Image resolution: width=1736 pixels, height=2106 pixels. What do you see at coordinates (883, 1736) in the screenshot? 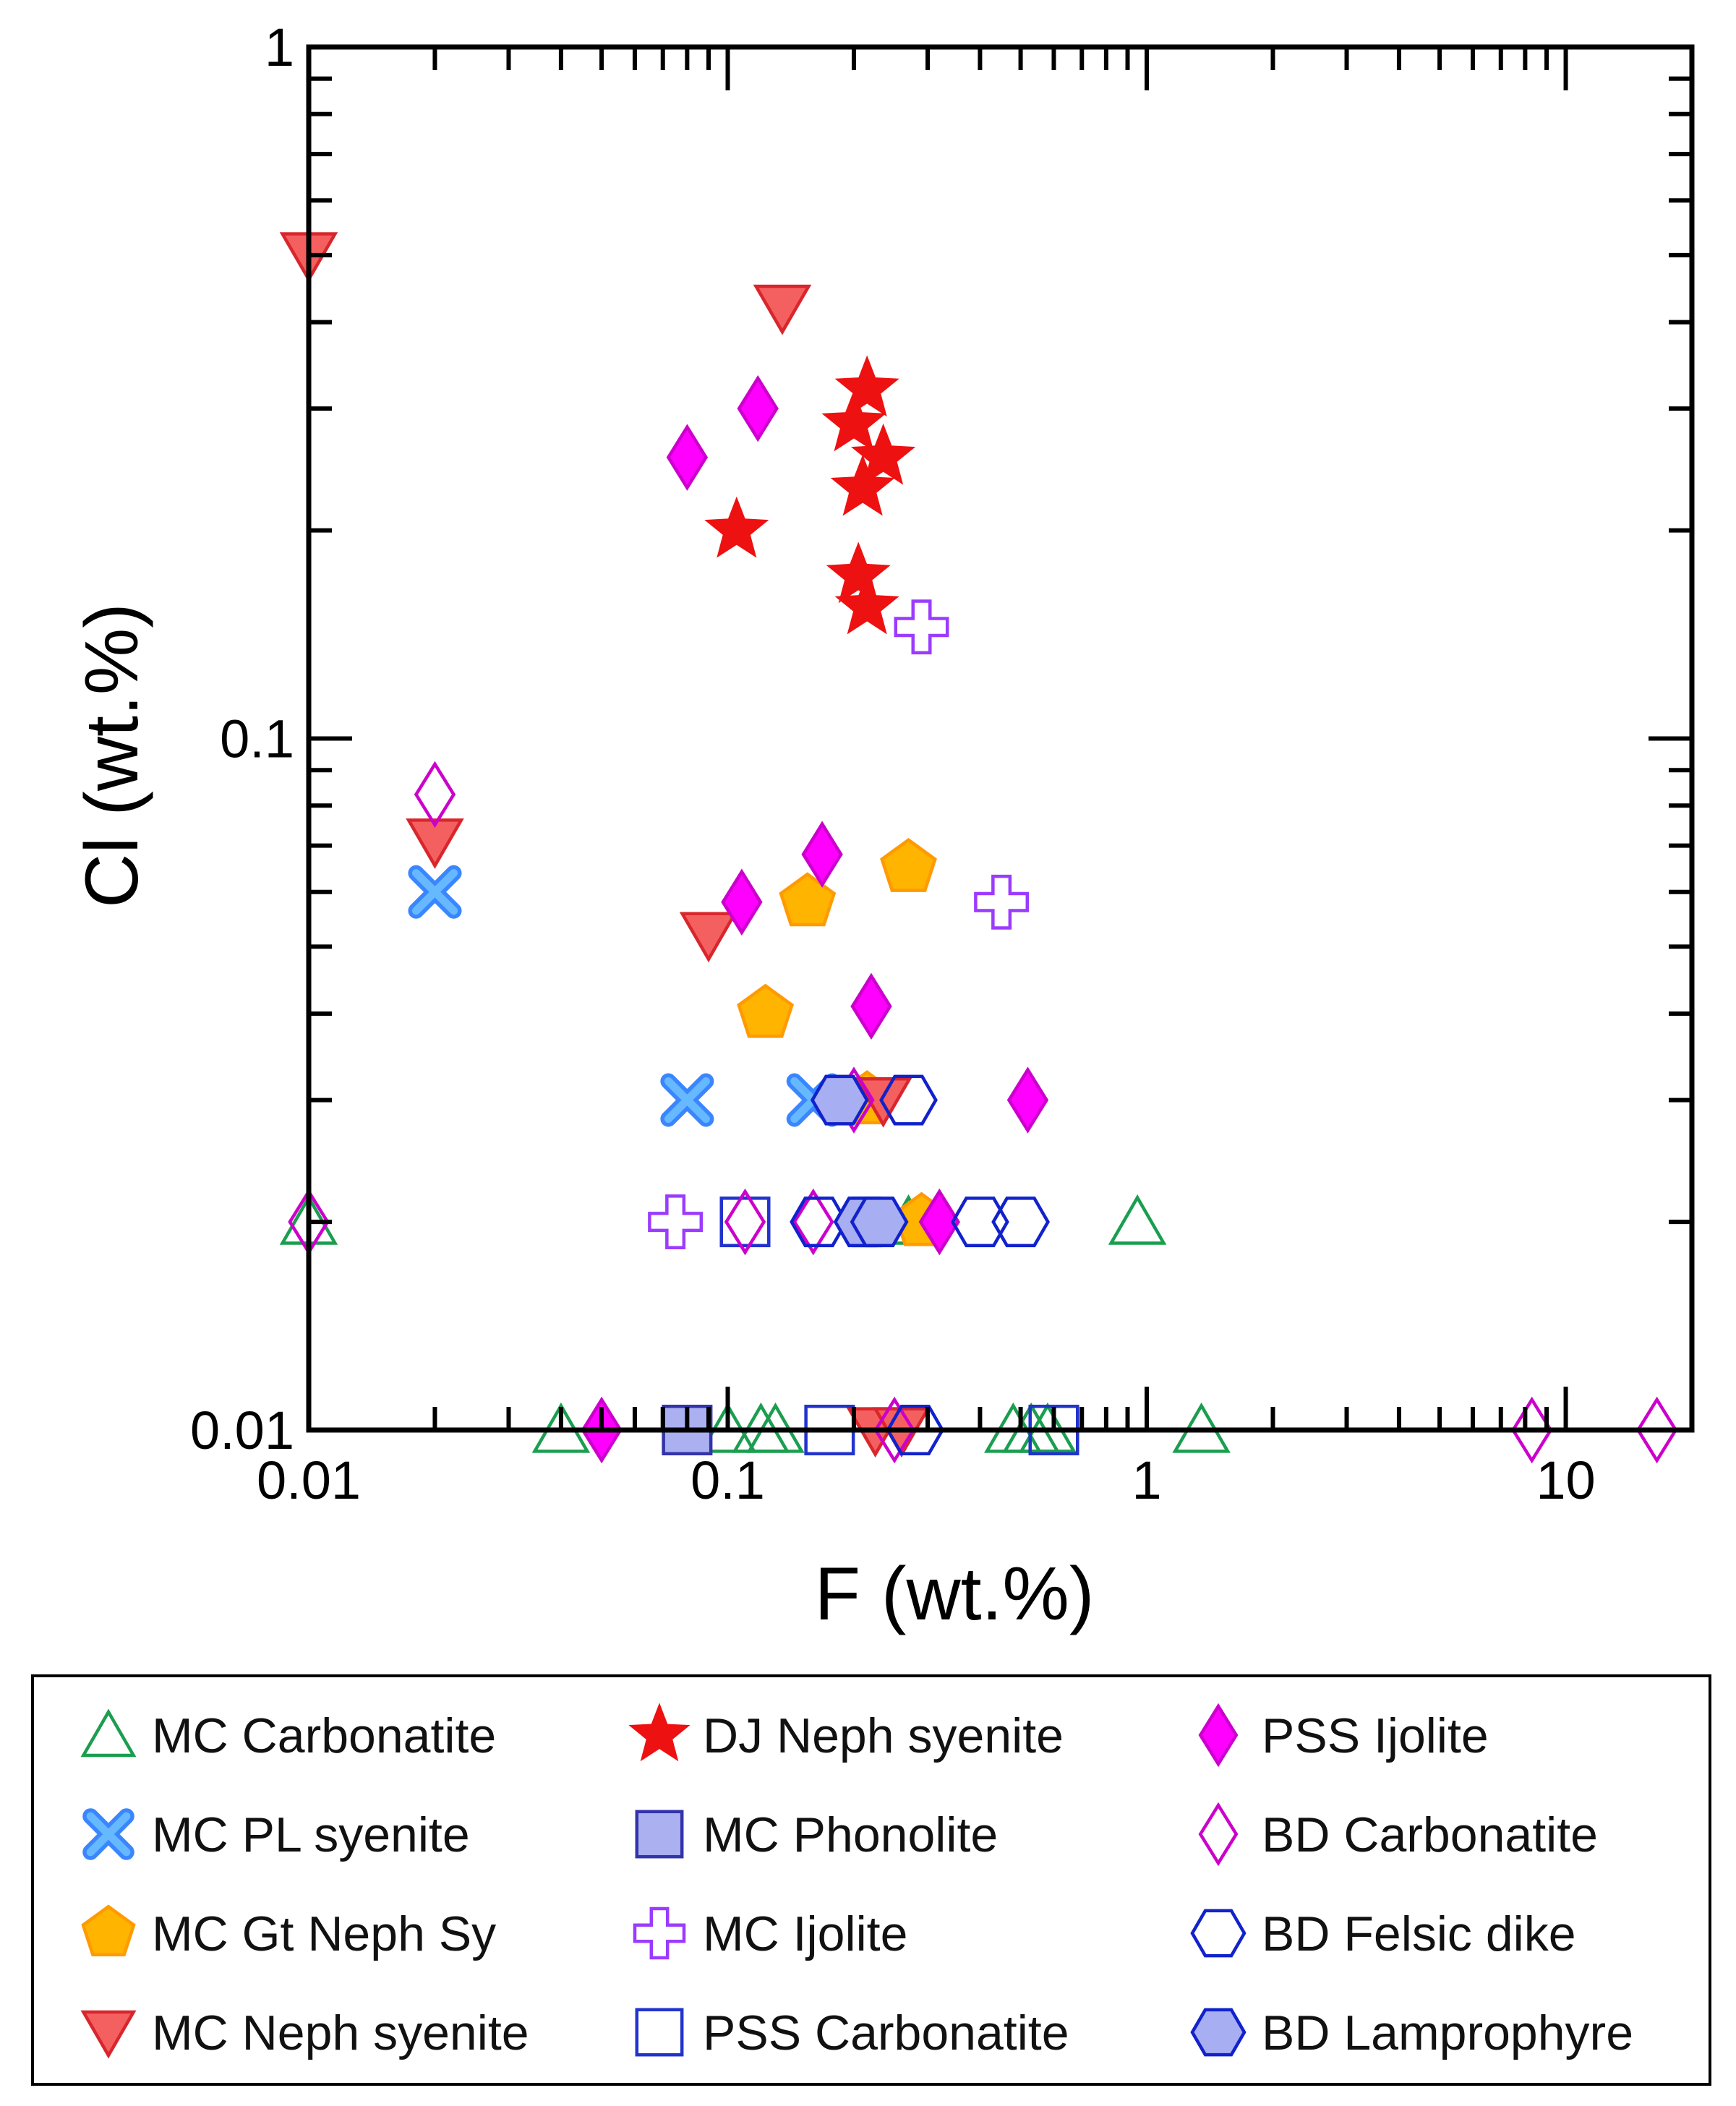
I see `legend-label: DJ Neph syenite` at bounding box center [883, 1736].